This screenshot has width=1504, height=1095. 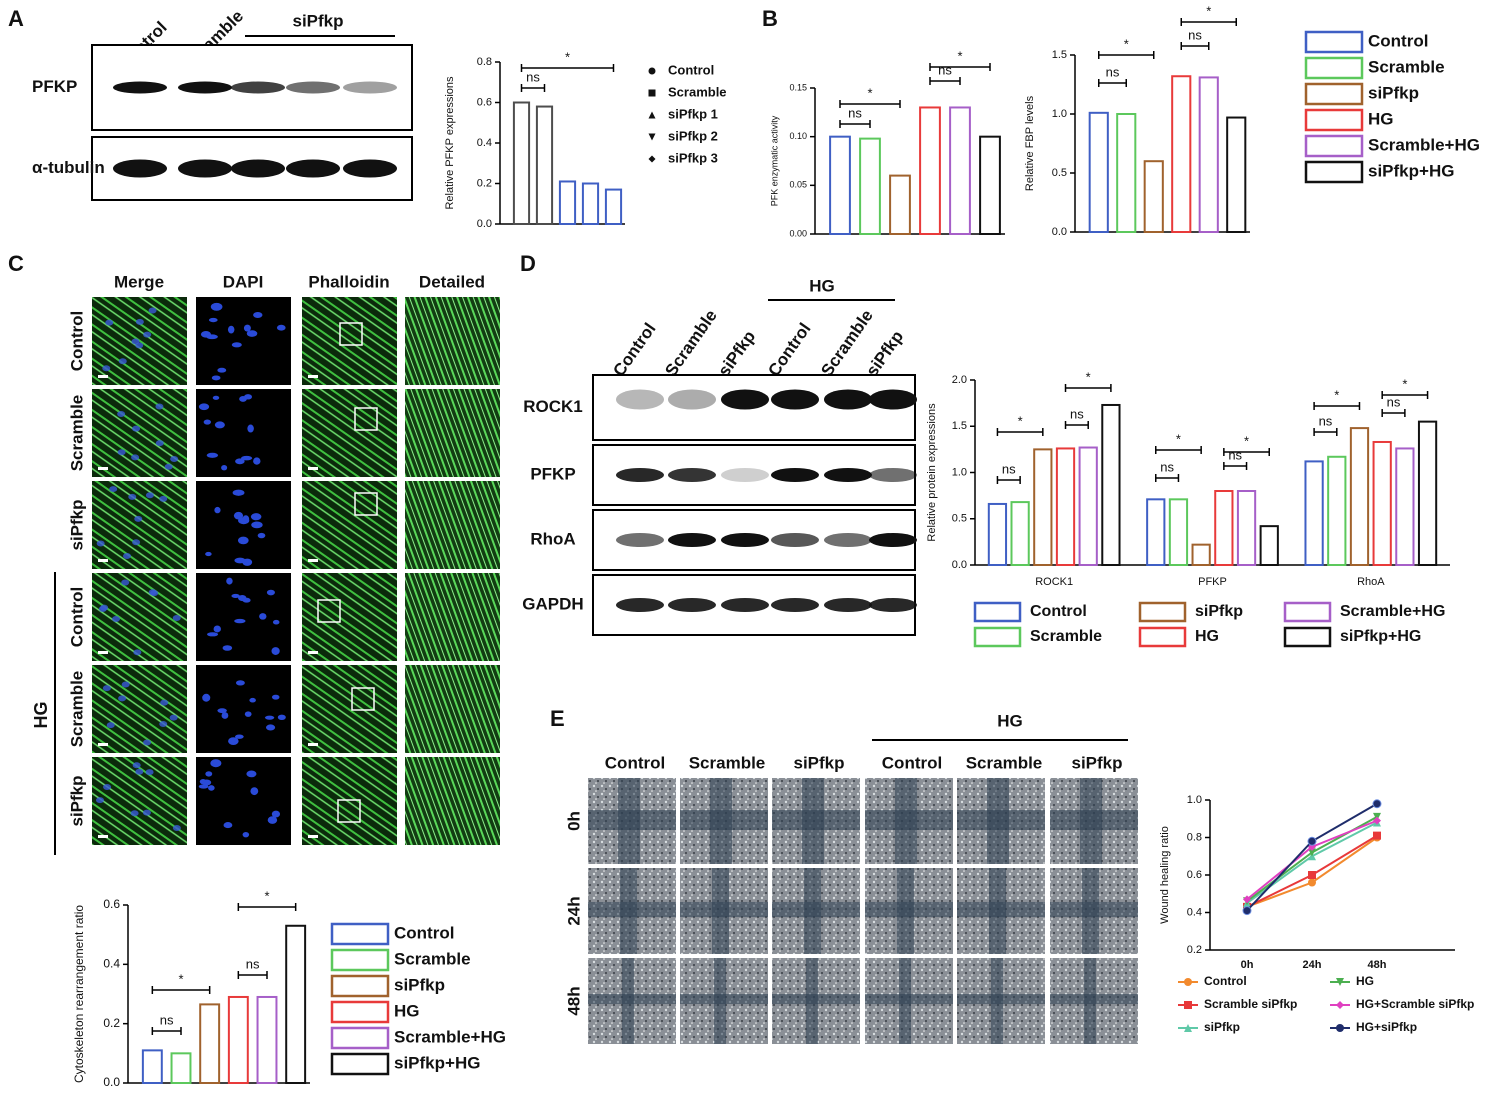 I want to click on row-label: Control, so click(x=76, y=341).